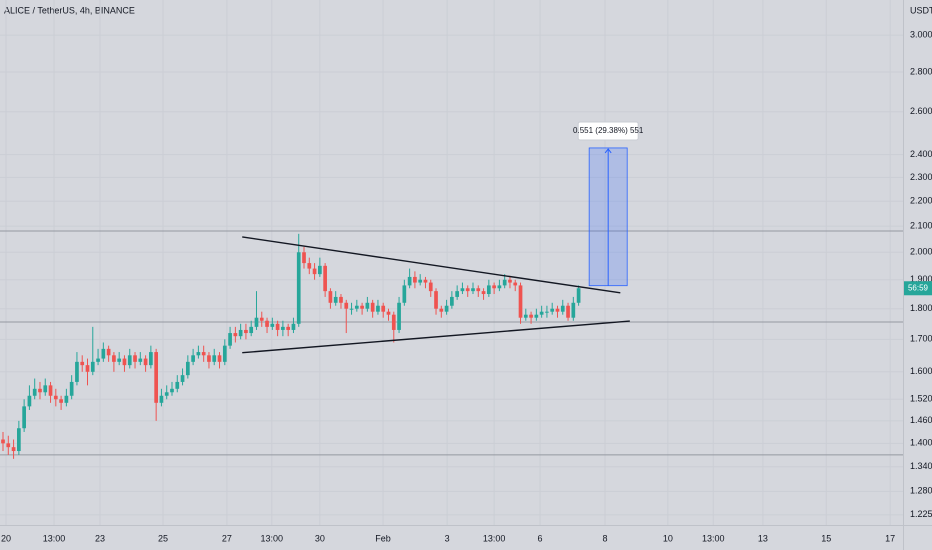 Image resolution: width=932 pixels, height=550 pixels. I want to click on y-tick-label: 1.280, so click(921, 491).